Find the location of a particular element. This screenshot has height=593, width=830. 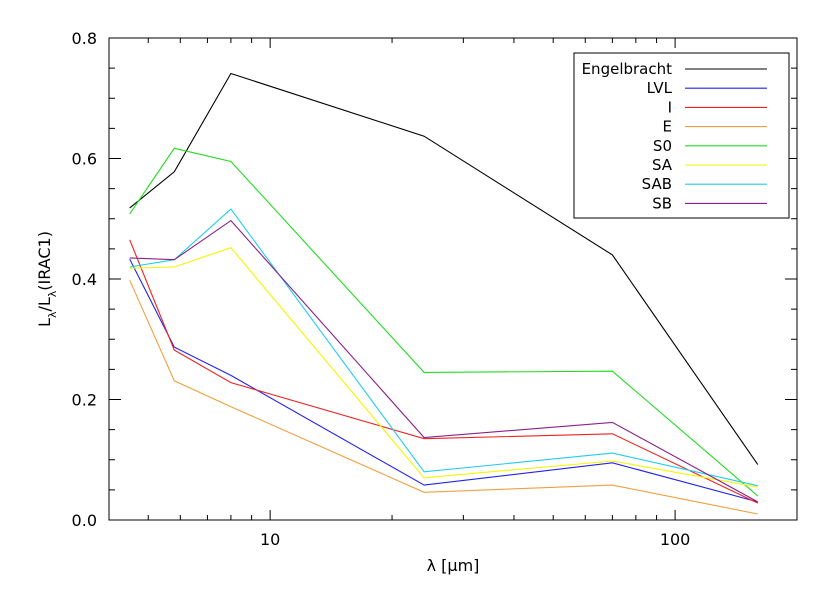

legend-label: E is located at coordinates (667, 127).